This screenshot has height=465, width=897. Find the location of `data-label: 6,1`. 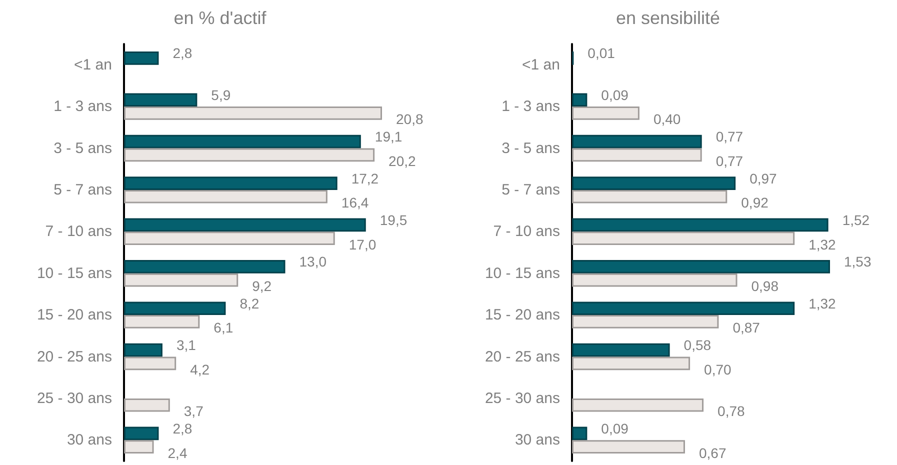

data-label: 6,1 is located at coordinates (224, 328).